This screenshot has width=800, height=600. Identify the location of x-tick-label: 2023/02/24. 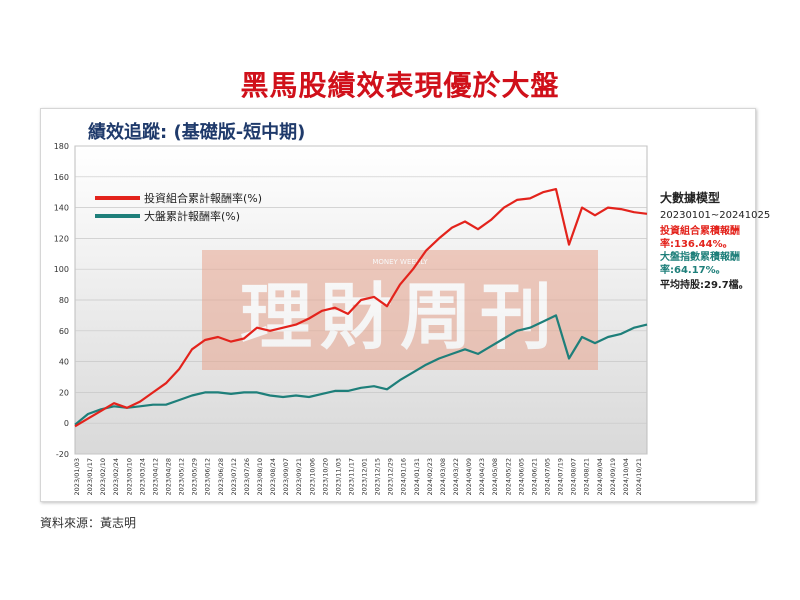
(116, 476).